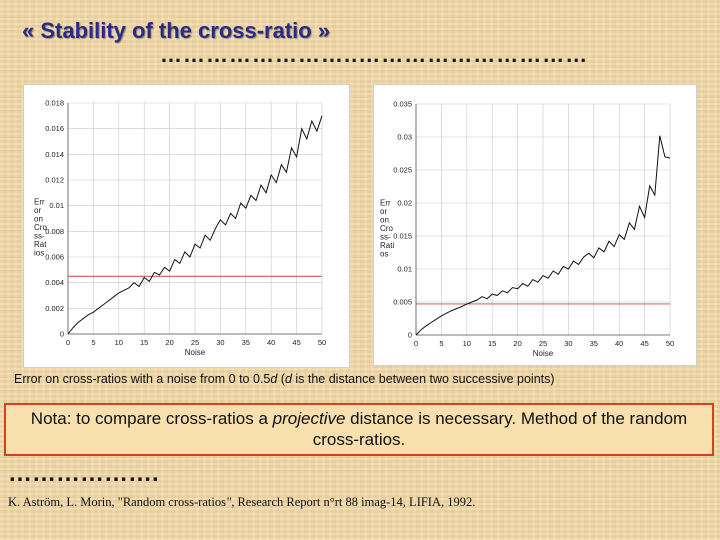 The width and height of the screenshot is (720, 540). What do you see at coordinates (54, 154) in the screenshot?
I see `y-tick-label: 0.014` at bounding box center [54, 154].